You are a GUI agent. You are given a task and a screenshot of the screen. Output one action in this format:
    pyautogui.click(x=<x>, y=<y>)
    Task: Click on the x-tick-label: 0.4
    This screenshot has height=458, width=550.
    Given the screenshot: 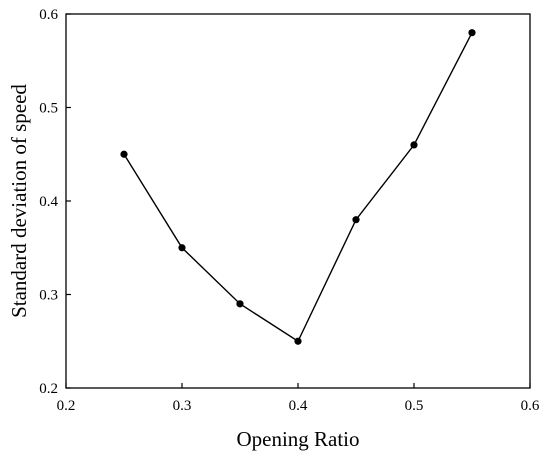 What is the action you would take?
    pyautogui.click(x=298, y=406)
    